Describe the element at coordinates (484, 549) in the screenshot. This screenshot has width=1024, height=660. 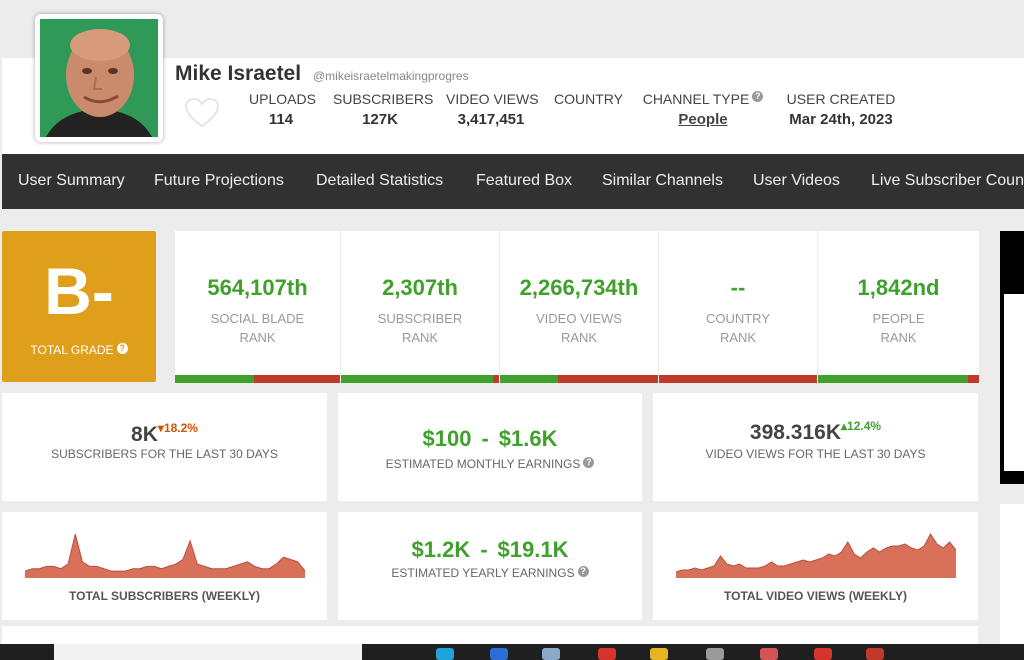
I see `yearly-sep: -` at that location.